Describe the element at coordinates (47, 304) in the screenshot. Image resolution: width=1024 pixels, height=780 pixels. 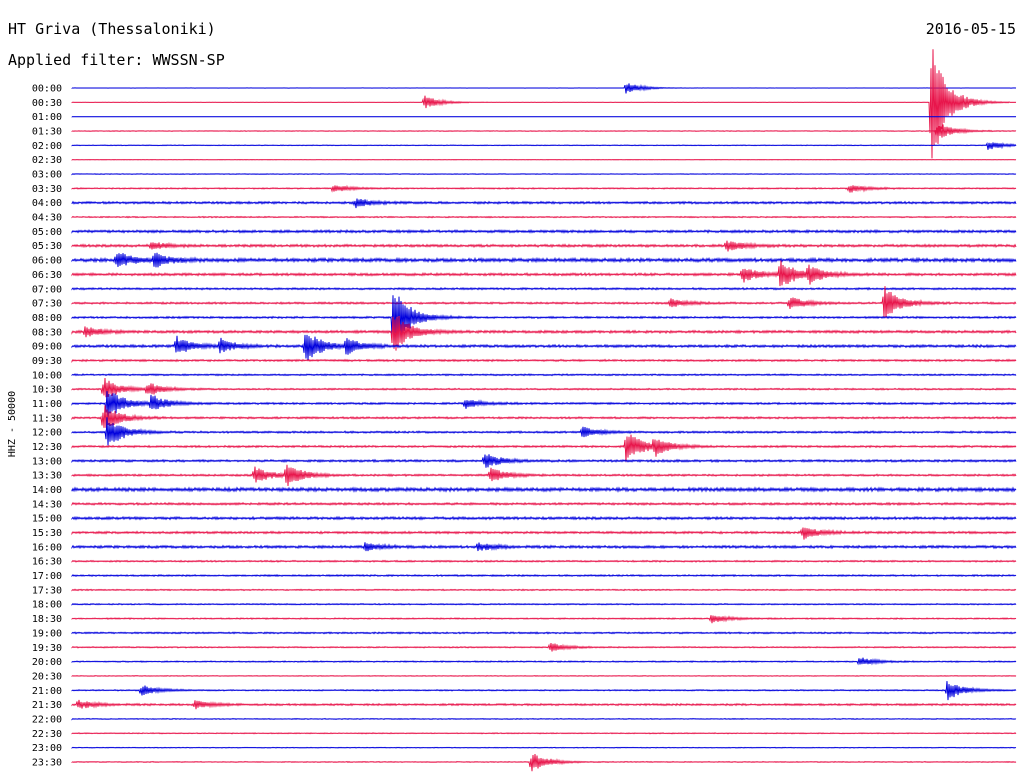
I see `row-time-label: 07:30` at that location.